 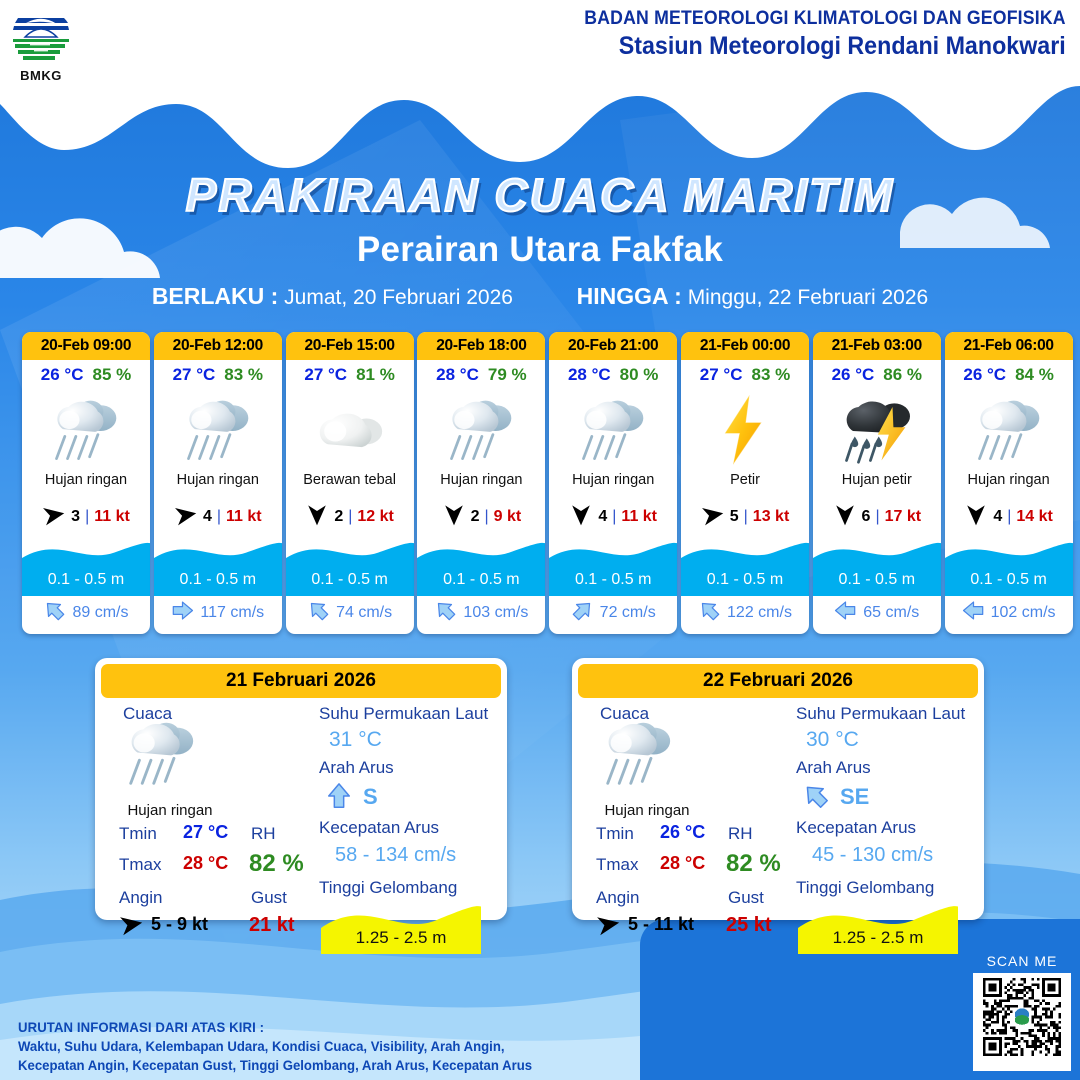 I want to click on daily-sst-value: 31 °C, so click(x=355, y=739).